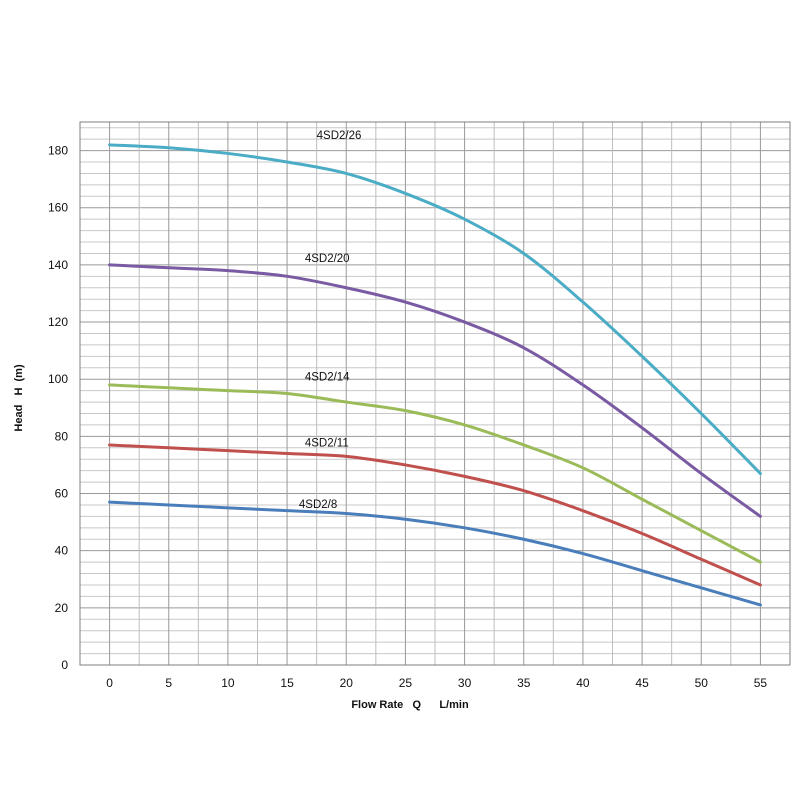  I want to click on x-tick-labels: 0 5 10 15 20 25 30 35 40 45 50 55, so click(436, 683).